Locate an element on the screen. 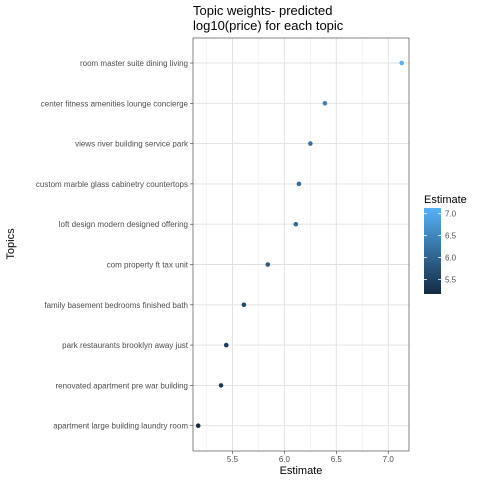  x-axis: 5.5 6.0 6.5 7.0 is located at coordinates (310, 457).